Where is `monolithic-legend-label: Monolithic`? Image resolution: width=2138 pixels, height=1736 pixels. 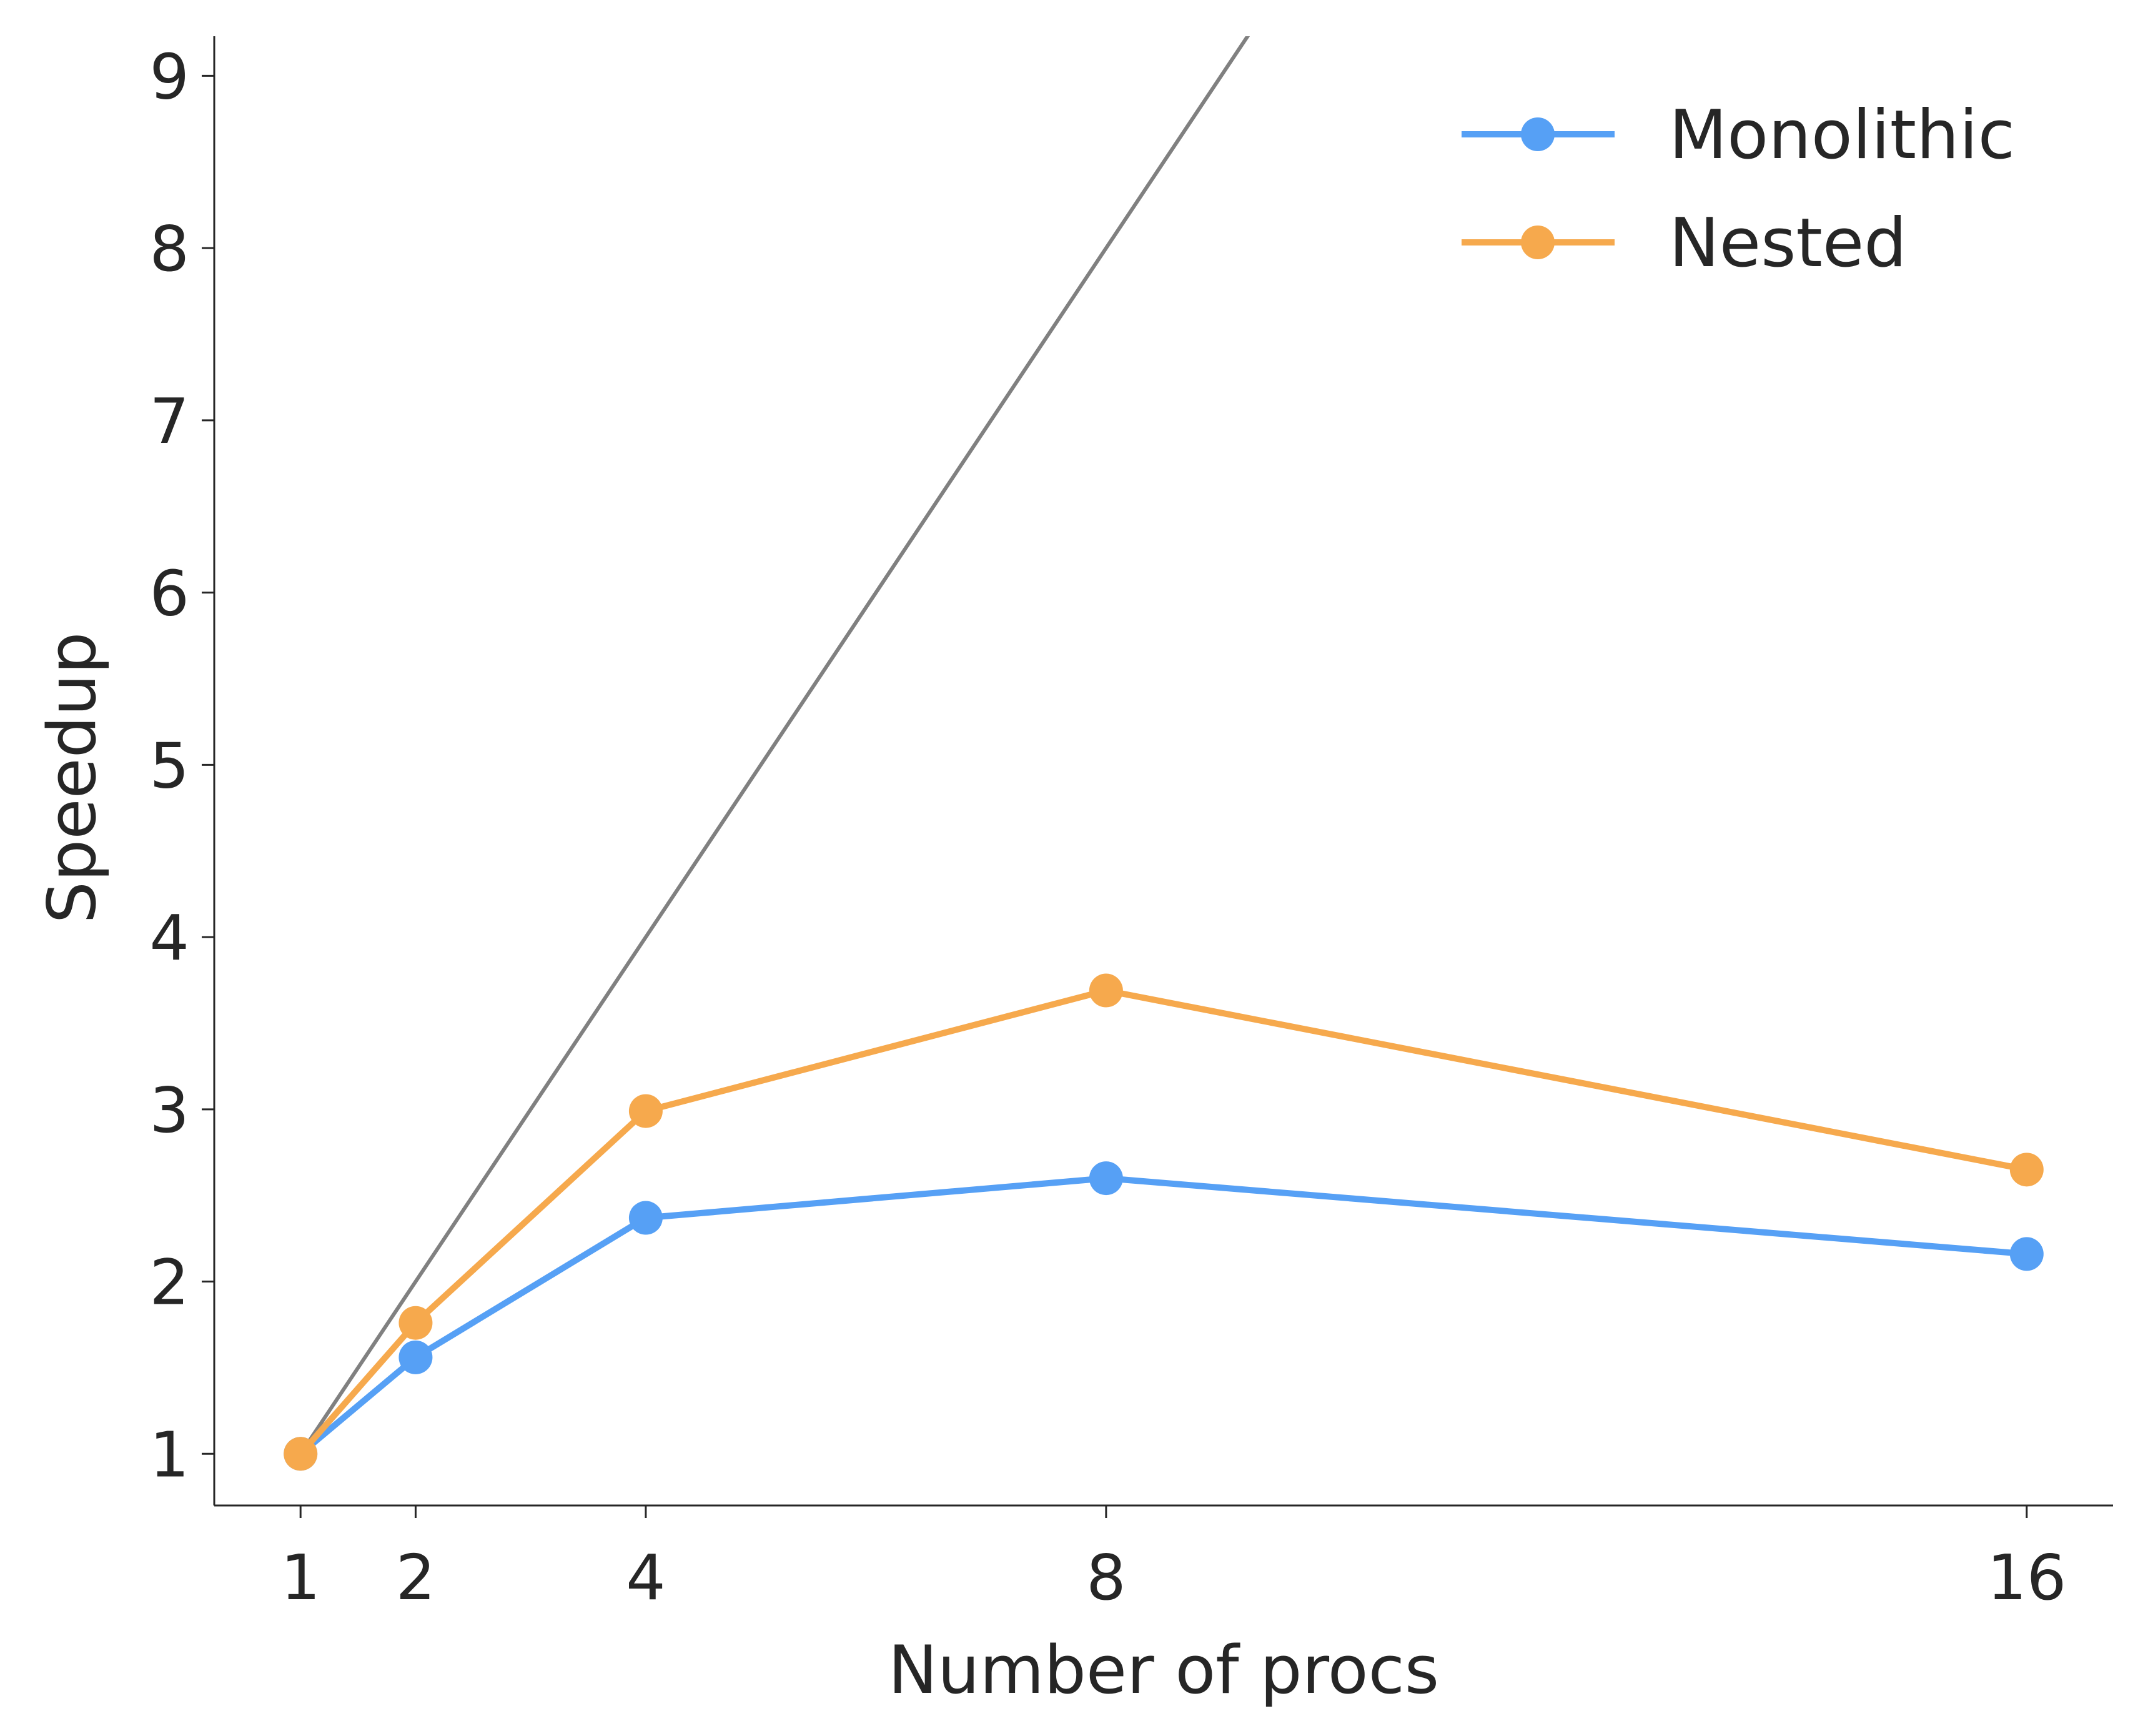 monolithic-legend-label: Monolithic is located at coordinates (1842, 135).